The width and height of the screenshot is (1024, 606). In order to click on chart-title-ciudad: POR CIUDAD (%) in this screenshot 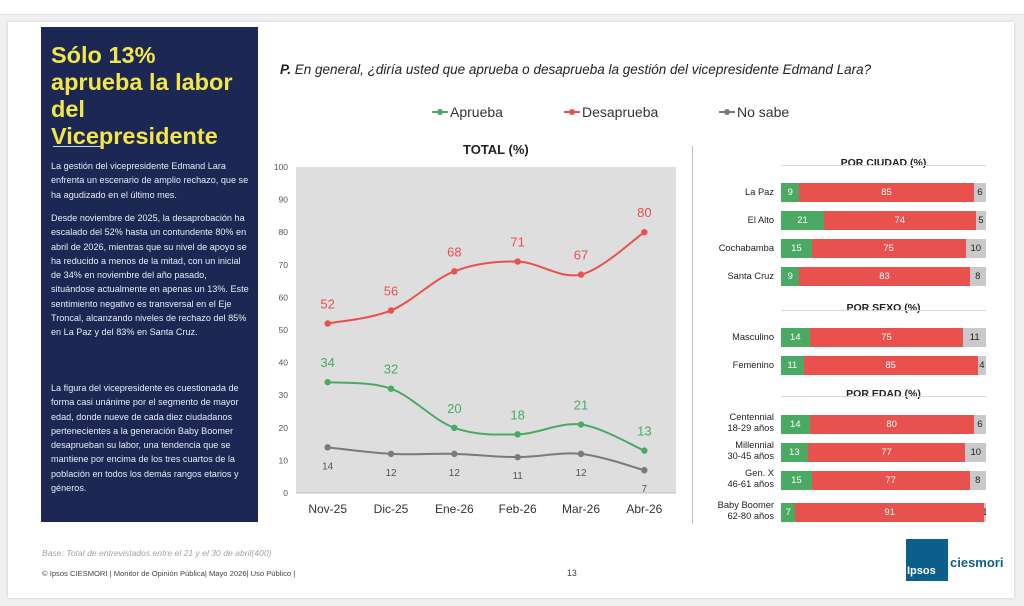, I will do `click(883, 163)`.